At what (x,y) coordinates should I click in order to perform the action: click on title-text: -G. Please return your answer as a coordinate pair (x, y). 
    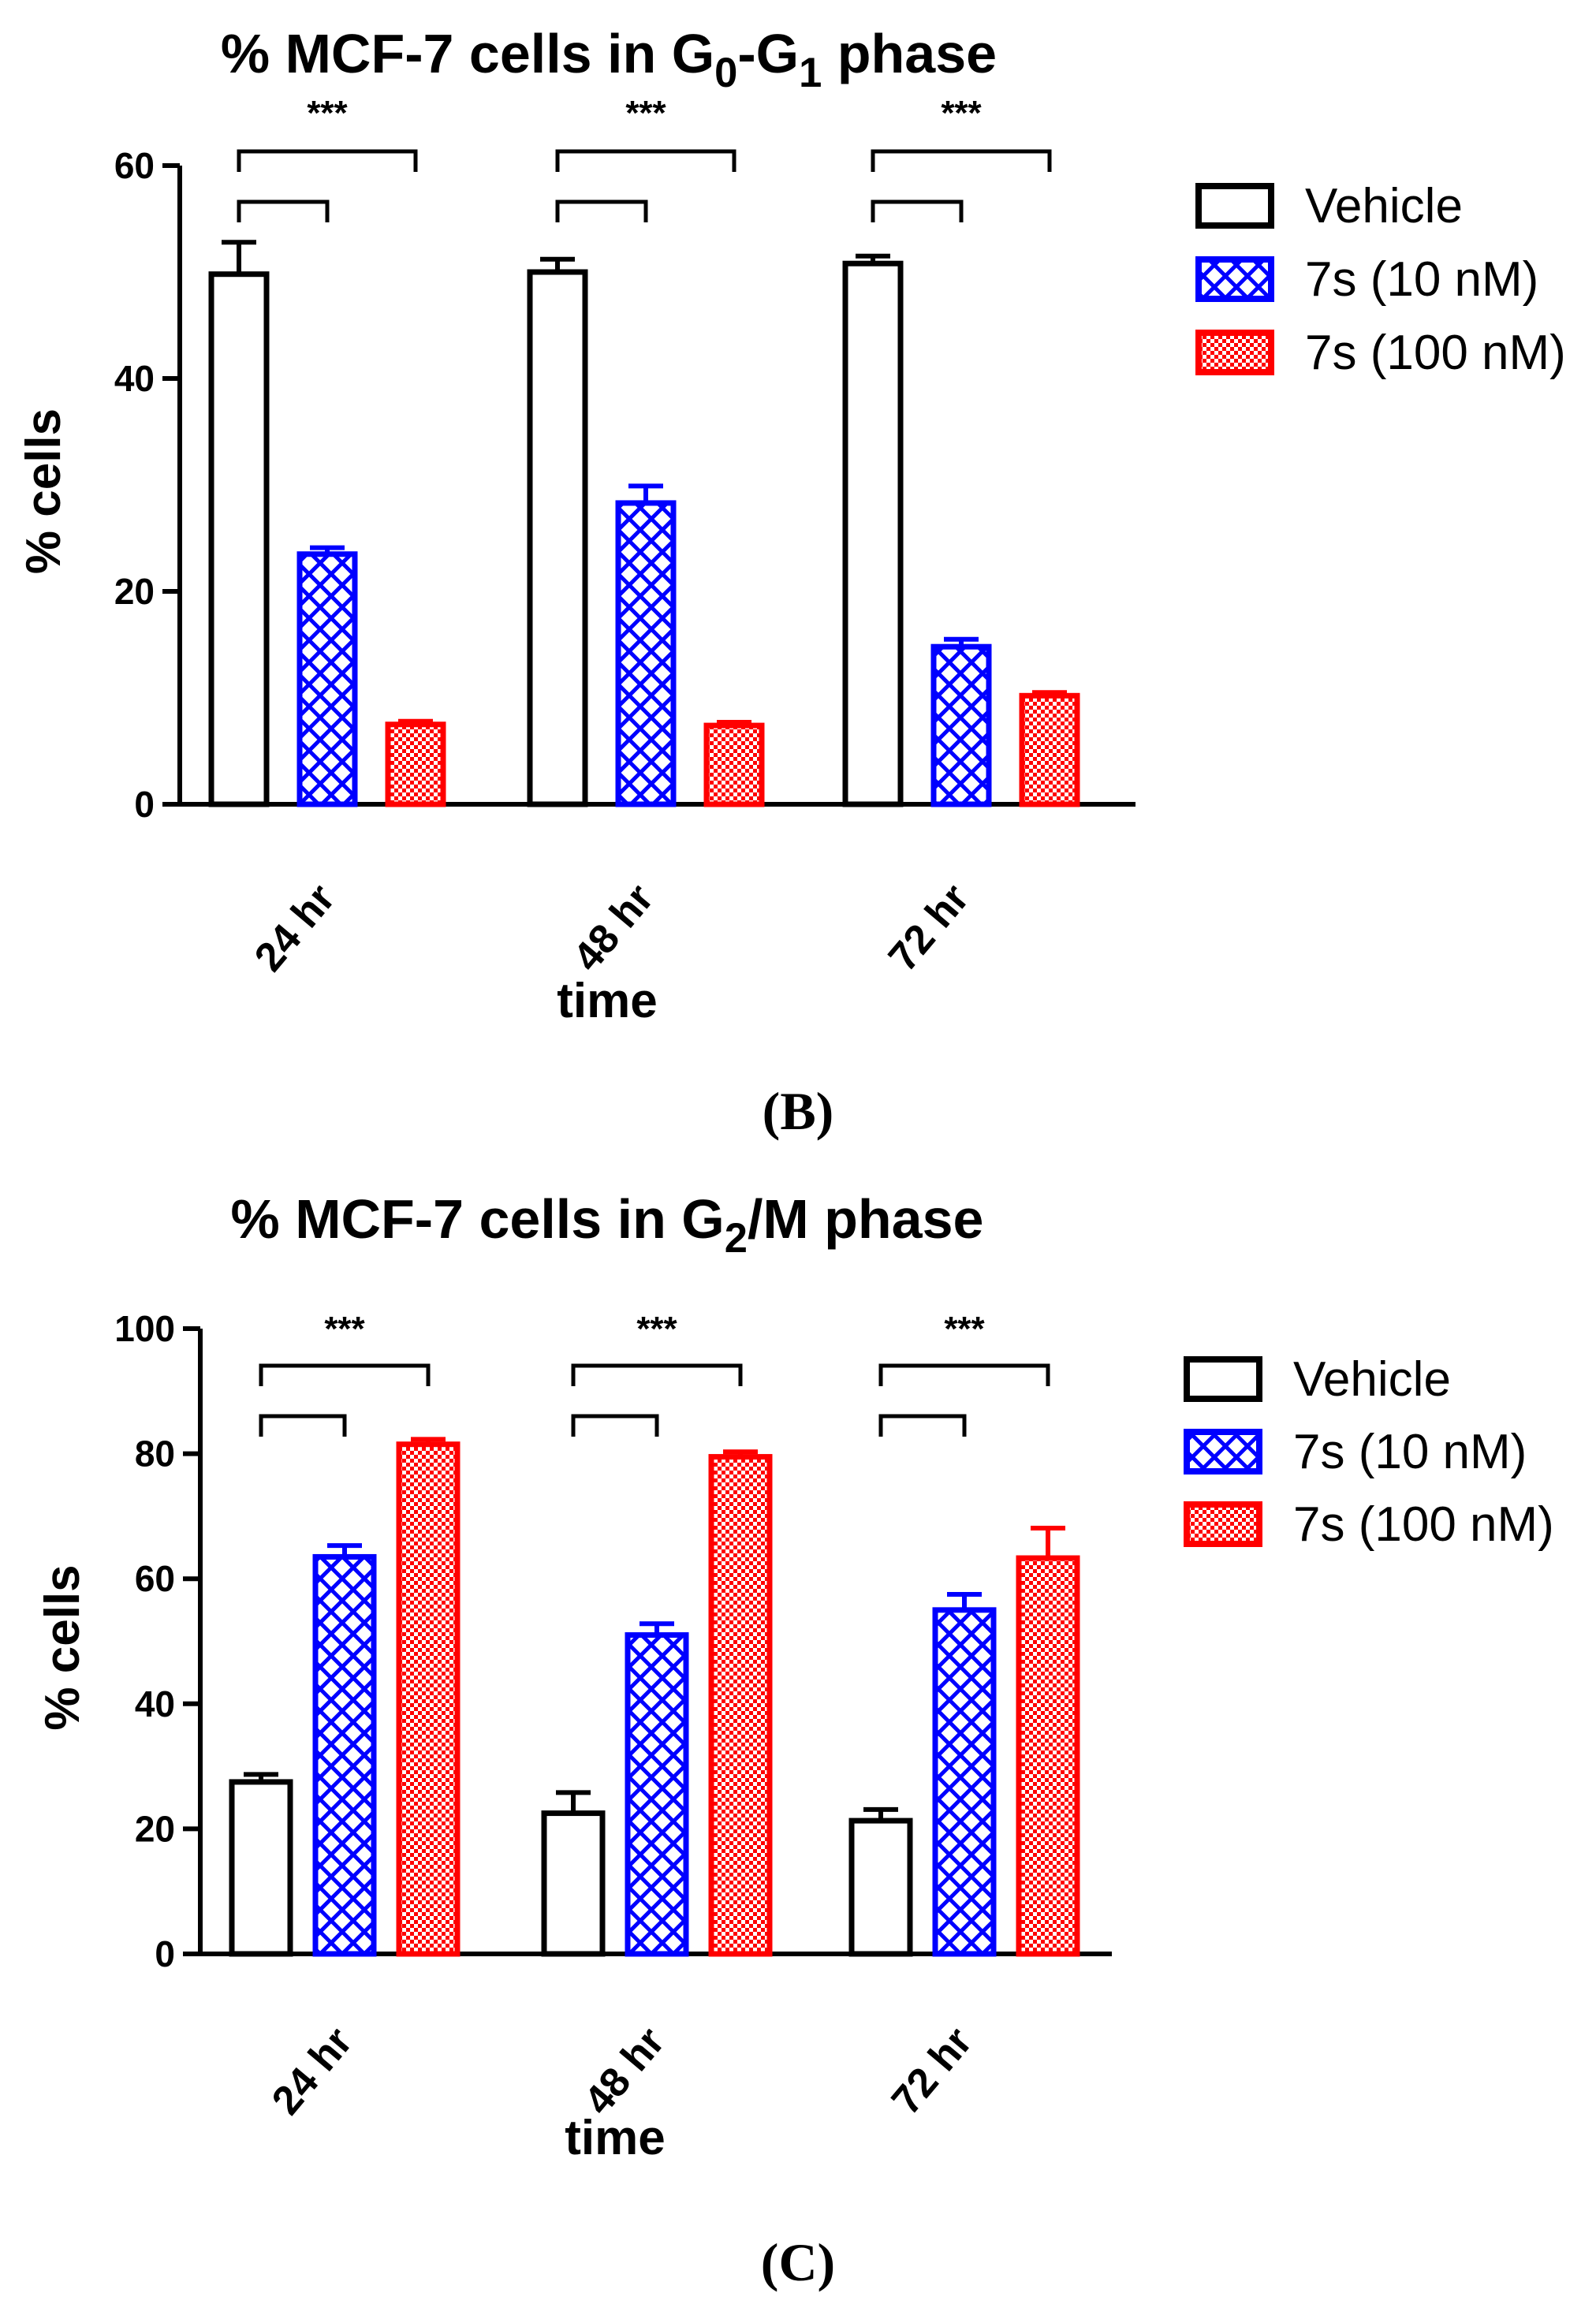
    Looking at the image, I should click on (768, 54).